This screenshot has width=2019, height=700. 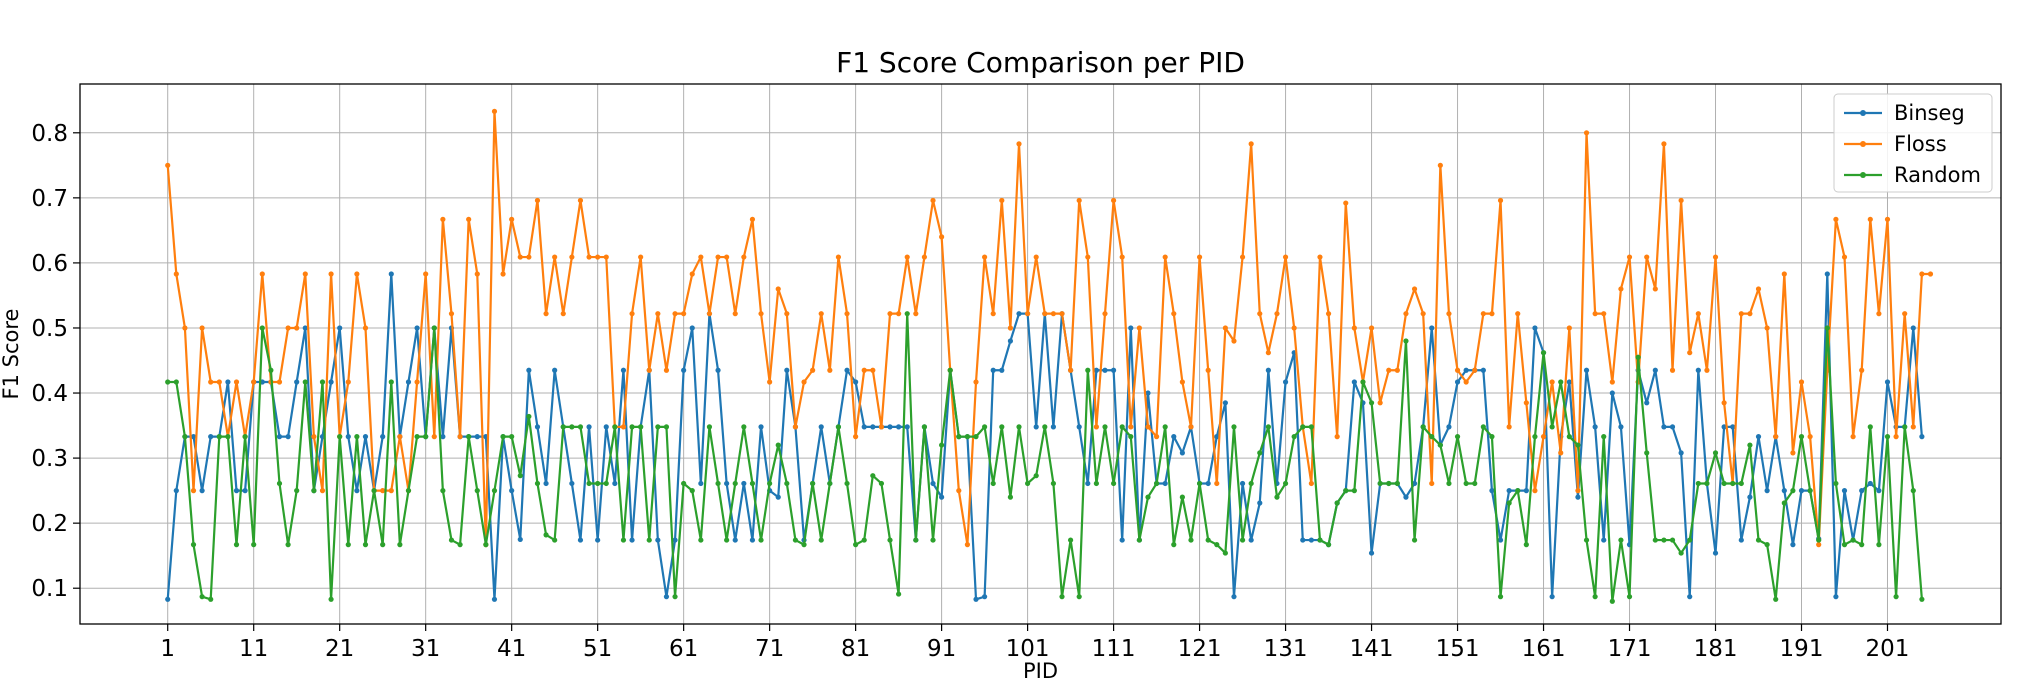 What do you see at coordinates (597, 649) in the screenshot?
I see `x-tick-label: 51` at bounding box center [597, 649].